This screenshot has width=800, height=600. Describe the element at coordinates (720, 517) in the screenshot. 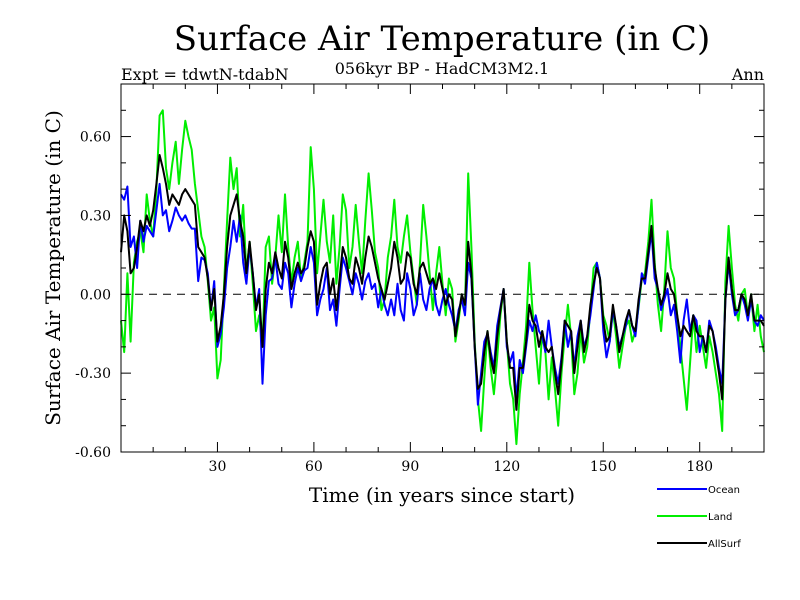

I see `legend-label-land: Land` at that location.